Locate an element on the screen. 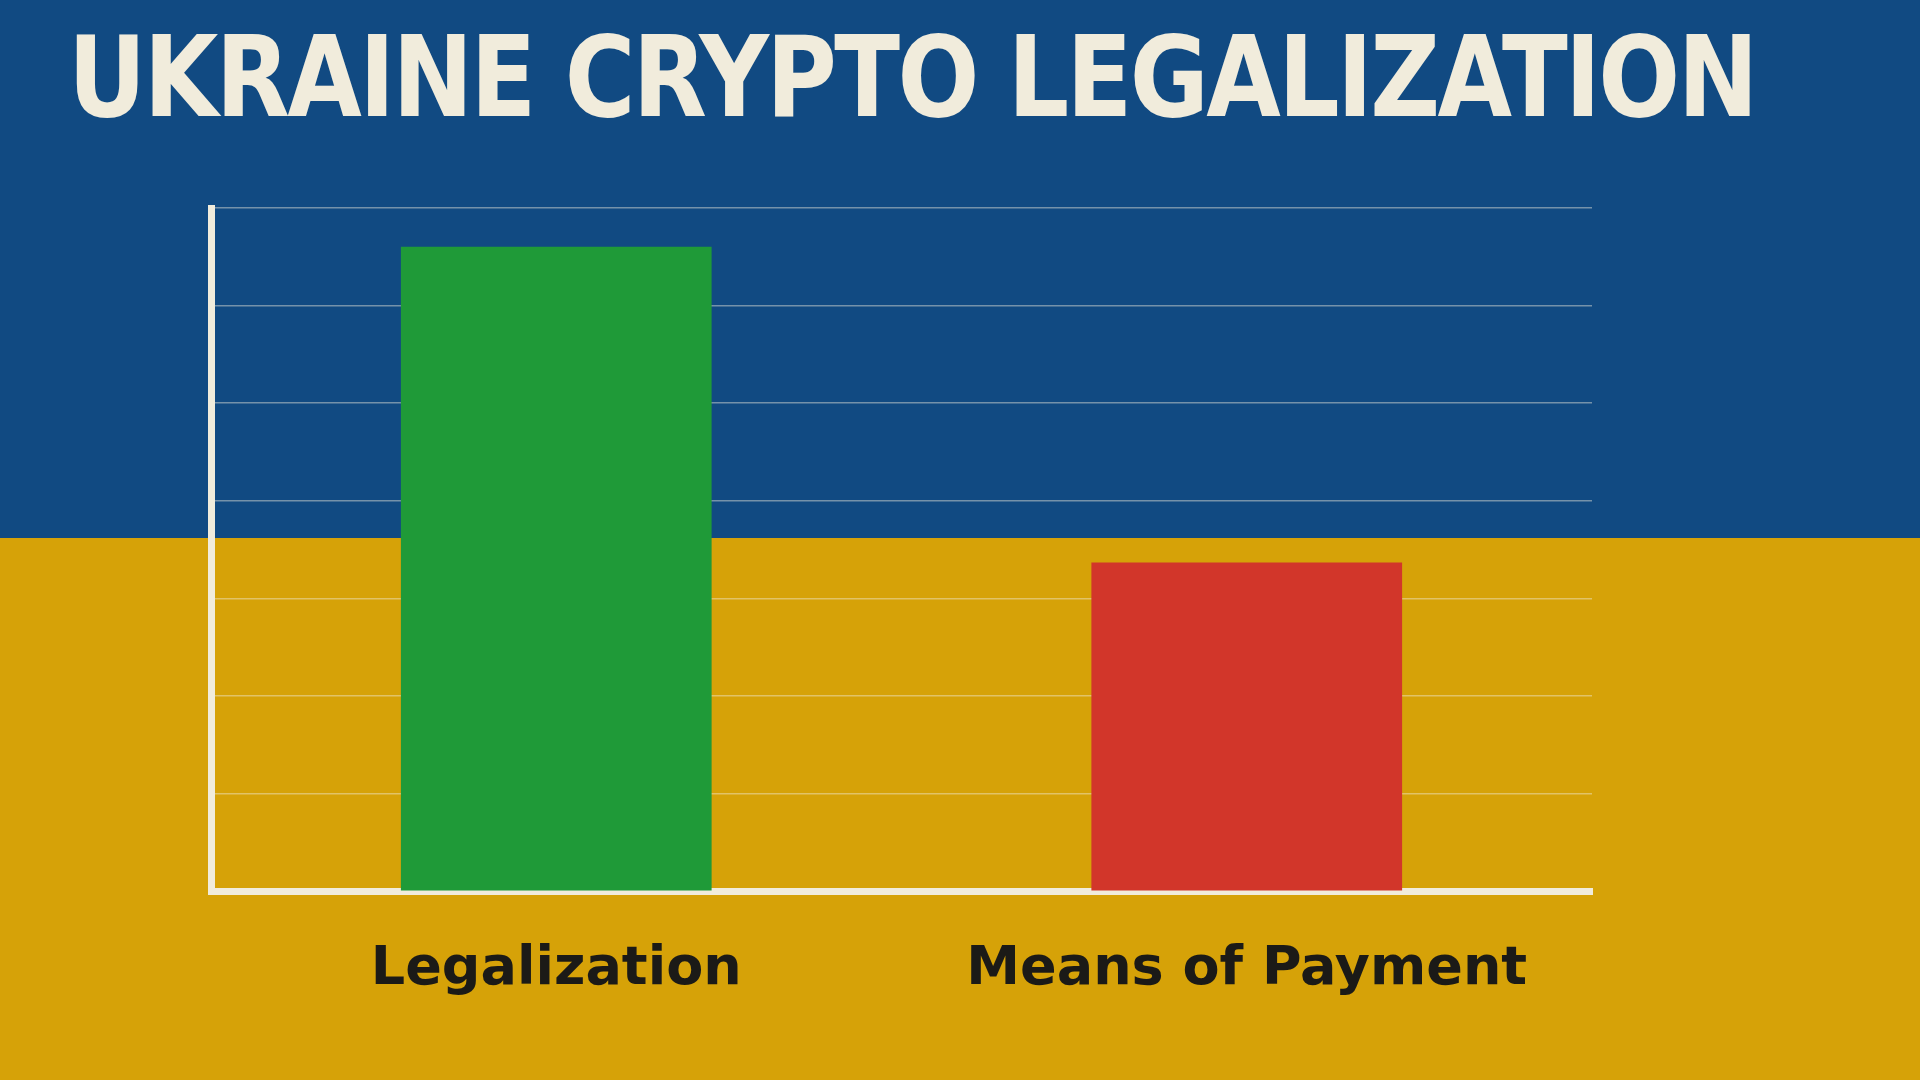 This screenshot has height=1080, width=1920. x-tick-label: Legalization is located at coordinates (556, 965).